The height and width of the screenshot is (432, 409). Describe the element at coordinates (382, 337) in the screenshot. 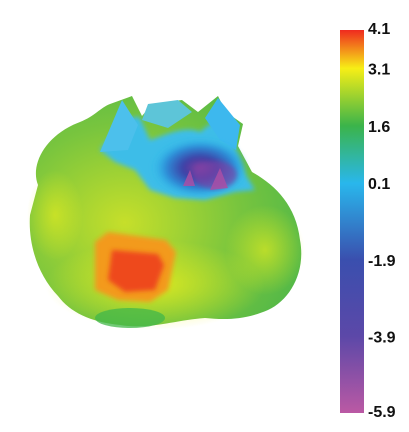

I see `colorbar-tick-label: -3.9` at that location.